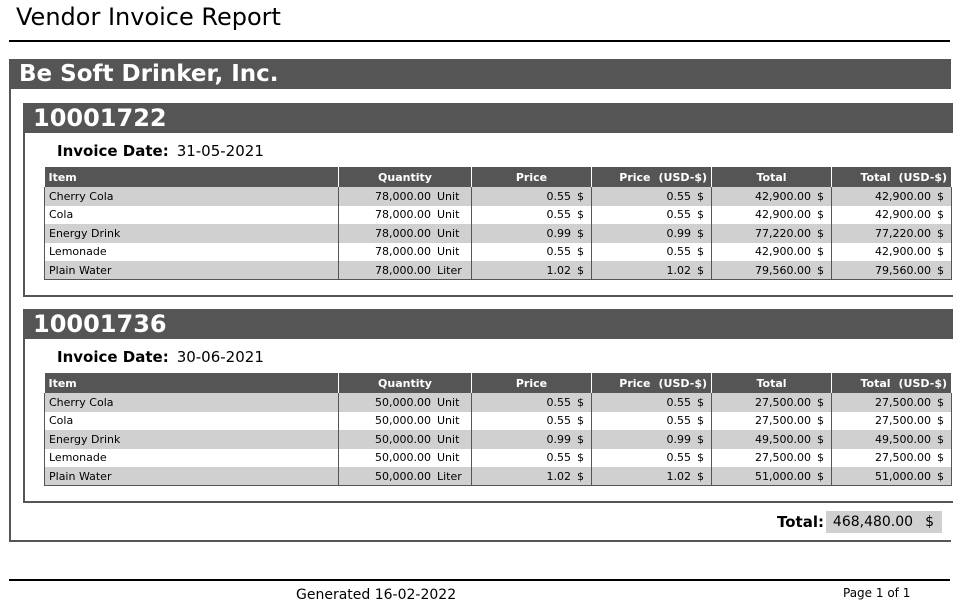 This screenshot has height=609, width=965. What do you see at coordinates (531, 270) in the screenshot?
I see `price-cell: 1.02 $` at bounding box center [531, 270].